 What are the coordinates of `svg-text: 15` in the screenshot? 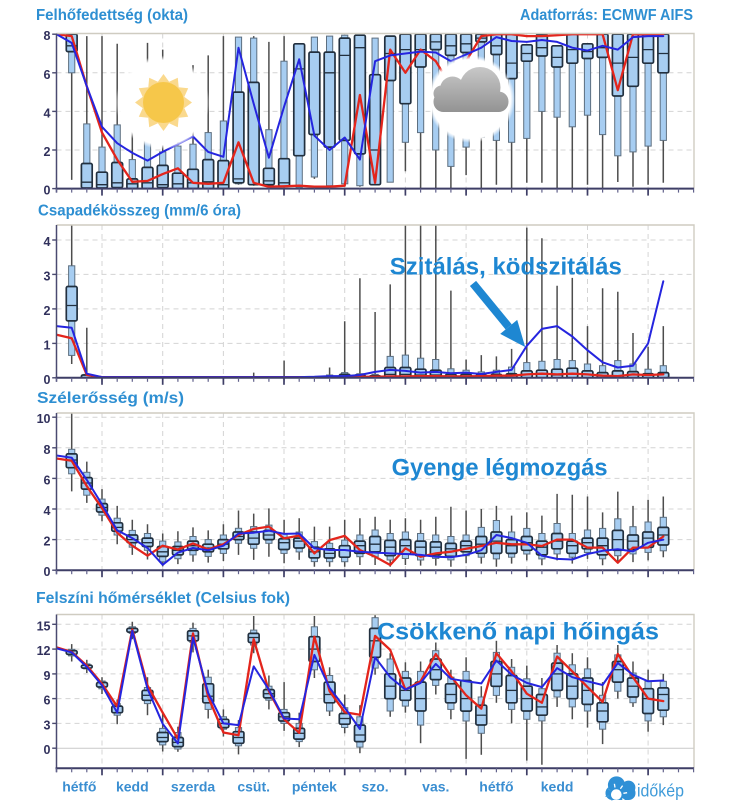 It's located at (44, 626).